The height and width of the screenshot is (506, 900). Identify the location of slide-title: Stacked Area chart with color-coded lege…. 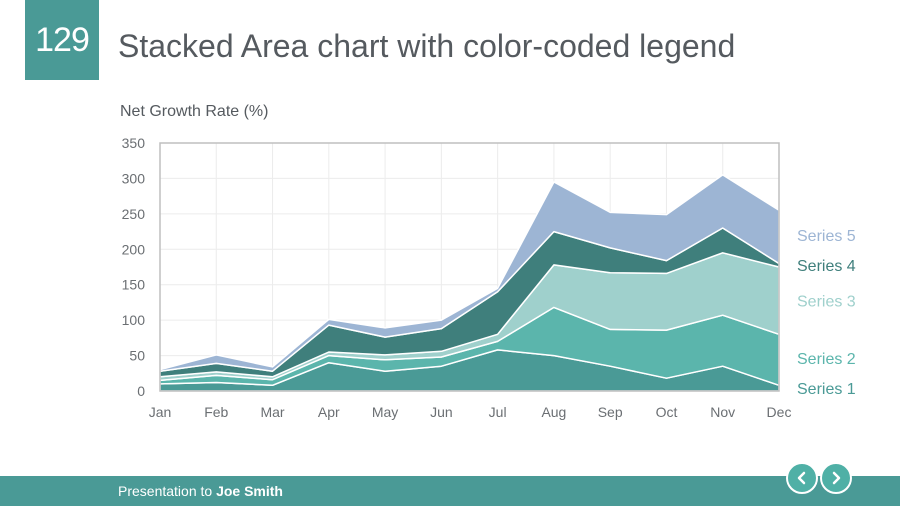
(427, 46).